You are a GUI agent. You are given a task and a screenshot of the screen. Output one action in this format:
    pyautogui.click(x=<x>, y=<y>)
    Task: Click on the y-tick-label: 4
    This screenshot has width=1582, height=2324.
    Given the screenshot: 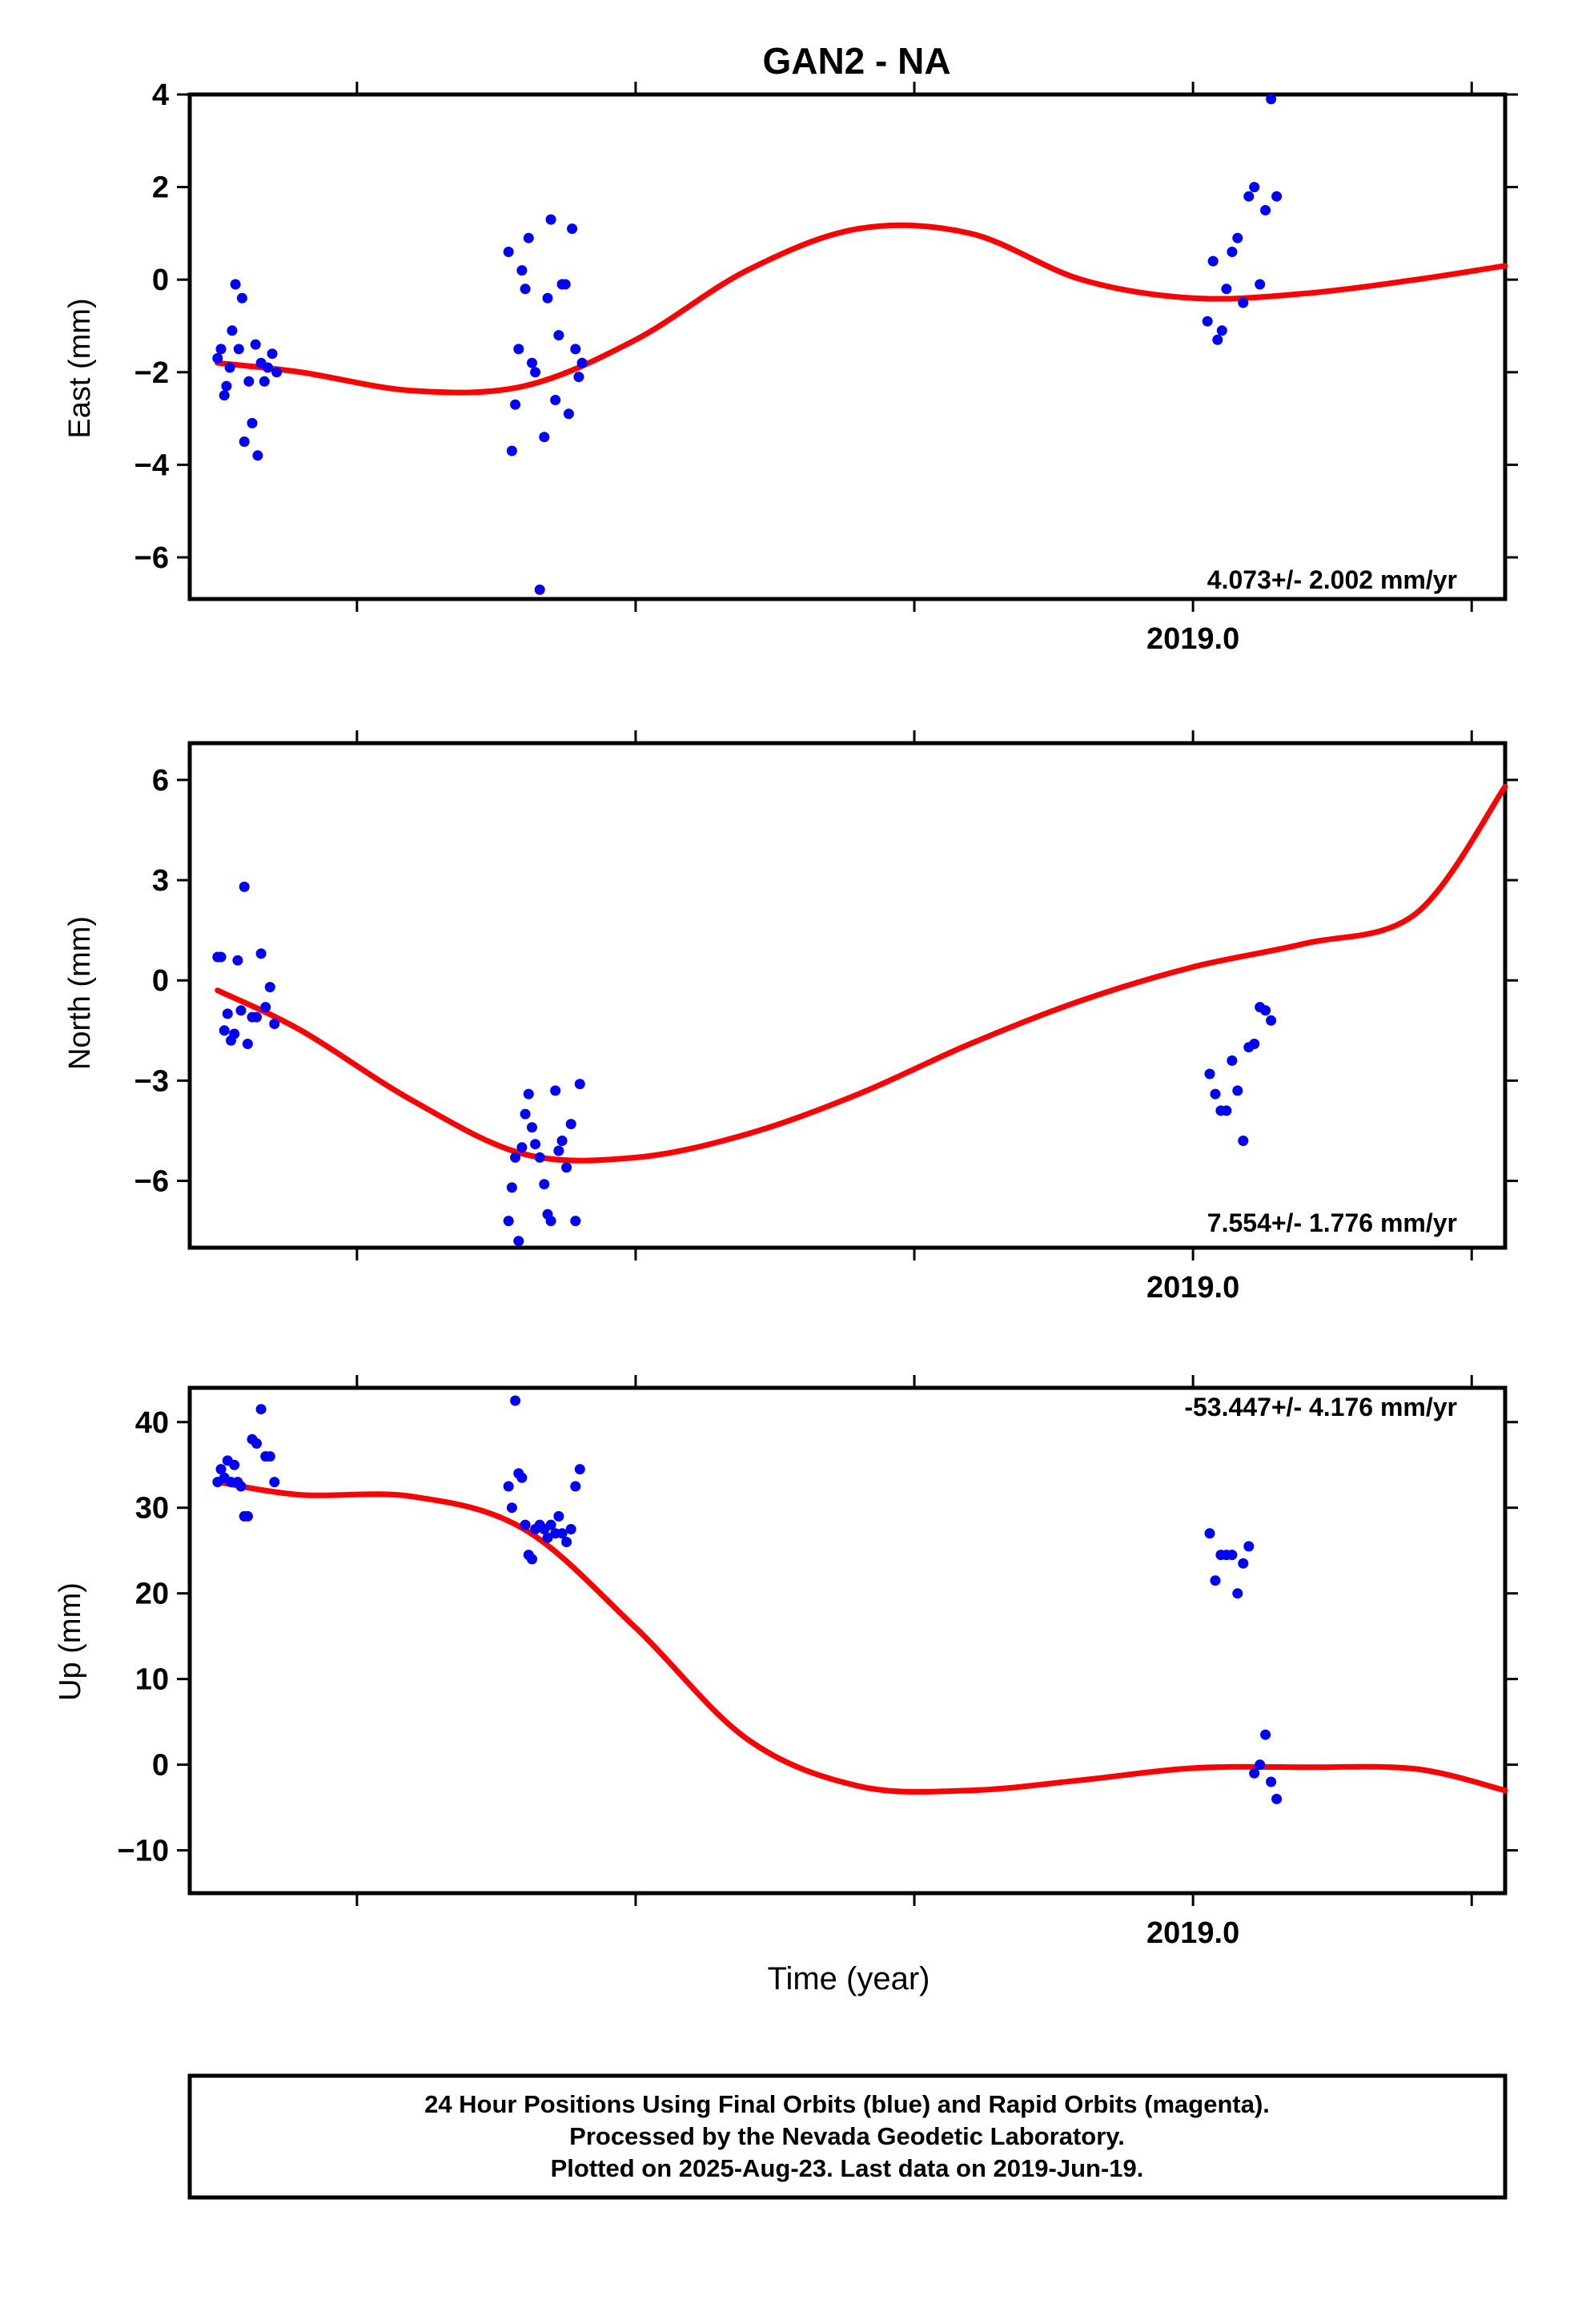 What is the action you would take?
    pyautogui.click(x=161, y=95)
    